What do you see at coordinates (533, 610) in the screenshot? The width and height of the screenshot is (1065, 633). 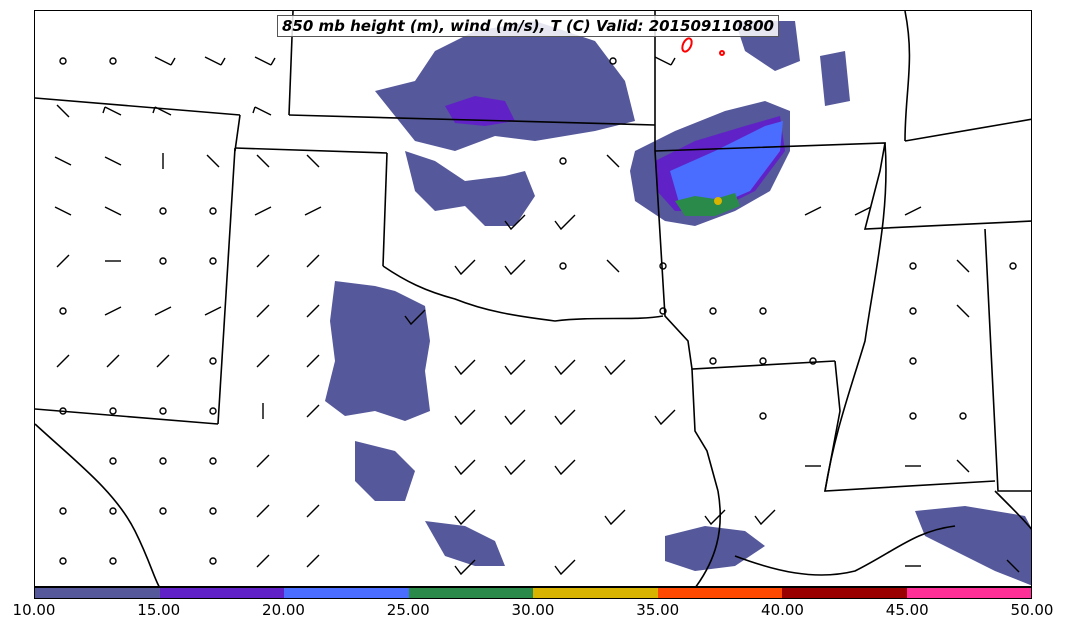 I see `colorbar-tick-label: 30.00` at bounding box center [533, 610].